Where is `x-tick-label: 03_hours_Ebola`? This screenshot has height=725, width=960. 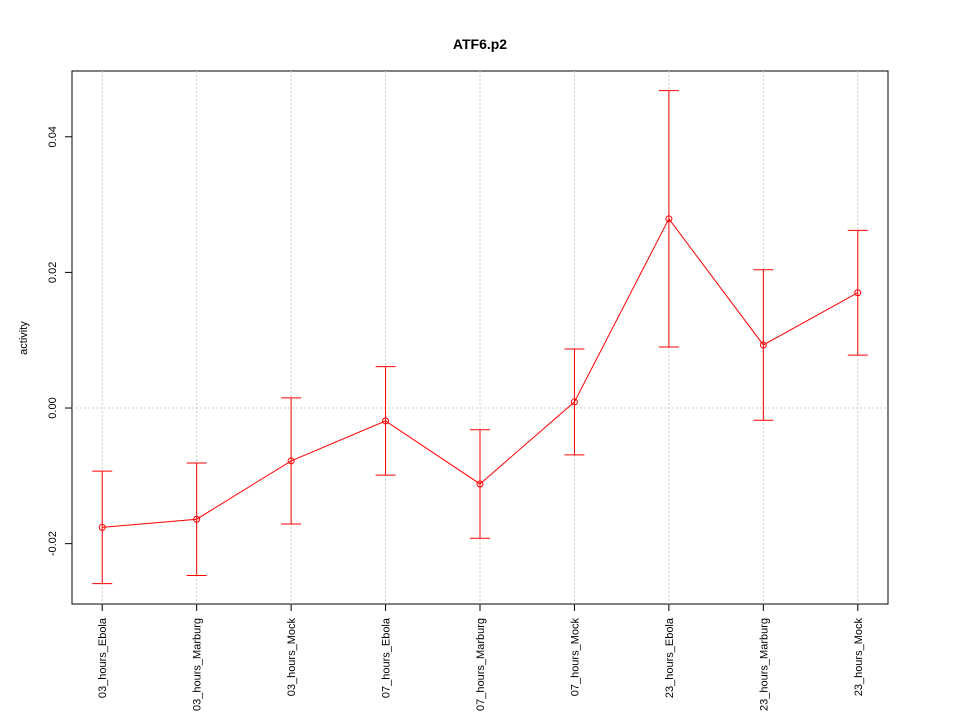 x-tick-label: 03_hours_Ebola is located at coordinates (103, 657).